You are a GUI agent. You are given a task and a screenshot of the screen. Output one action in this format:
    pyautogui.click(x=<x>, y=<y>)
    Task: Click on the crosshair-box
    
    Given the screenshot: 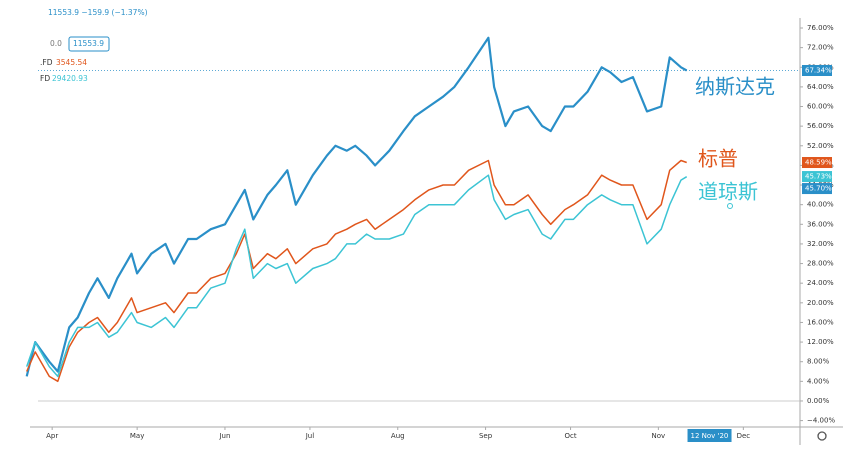 What is the action you would take?
    pyautogui.click(x=709, y=435)
    